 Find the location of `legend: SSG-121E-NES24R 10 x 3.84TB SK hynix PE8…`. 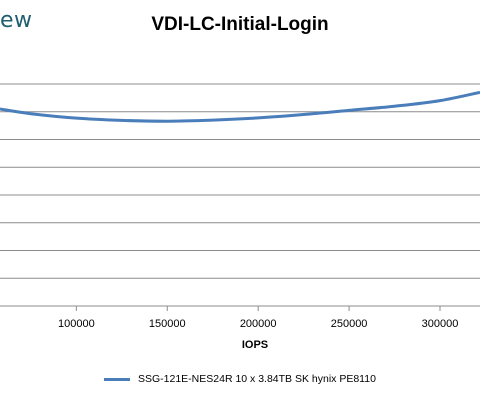

legend: SSG-121E-NES24R 10 x 3.84TB SK hynix PE8… is located at coordinates (240, 379).